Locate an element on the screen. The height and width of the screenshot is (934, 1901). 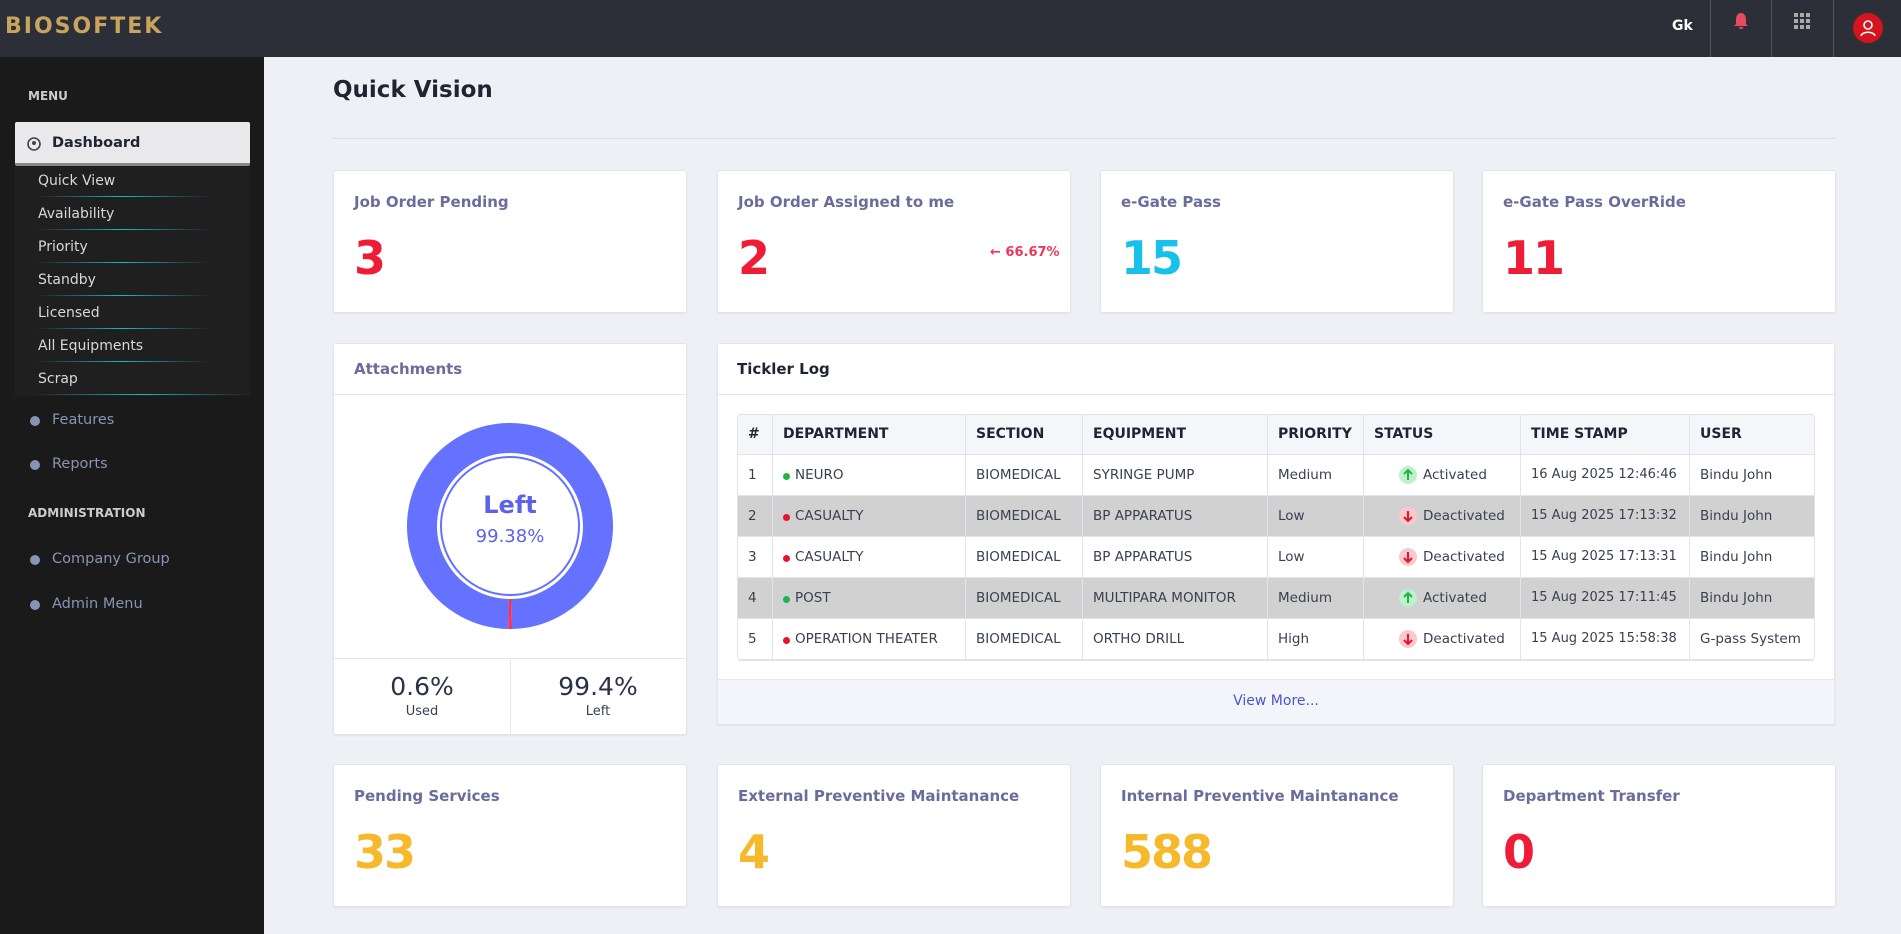
menu-item: Features is located at coordinates (83, 420).